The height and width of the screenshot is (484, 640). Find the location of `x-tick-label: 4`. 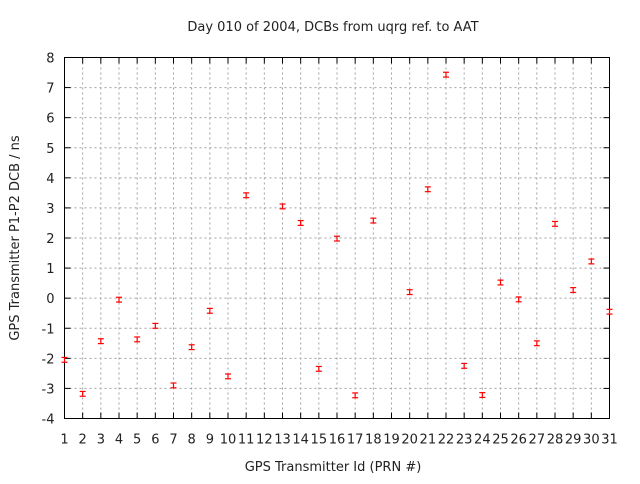

x-tick-label: 4 is located at coordinates (119, 440).